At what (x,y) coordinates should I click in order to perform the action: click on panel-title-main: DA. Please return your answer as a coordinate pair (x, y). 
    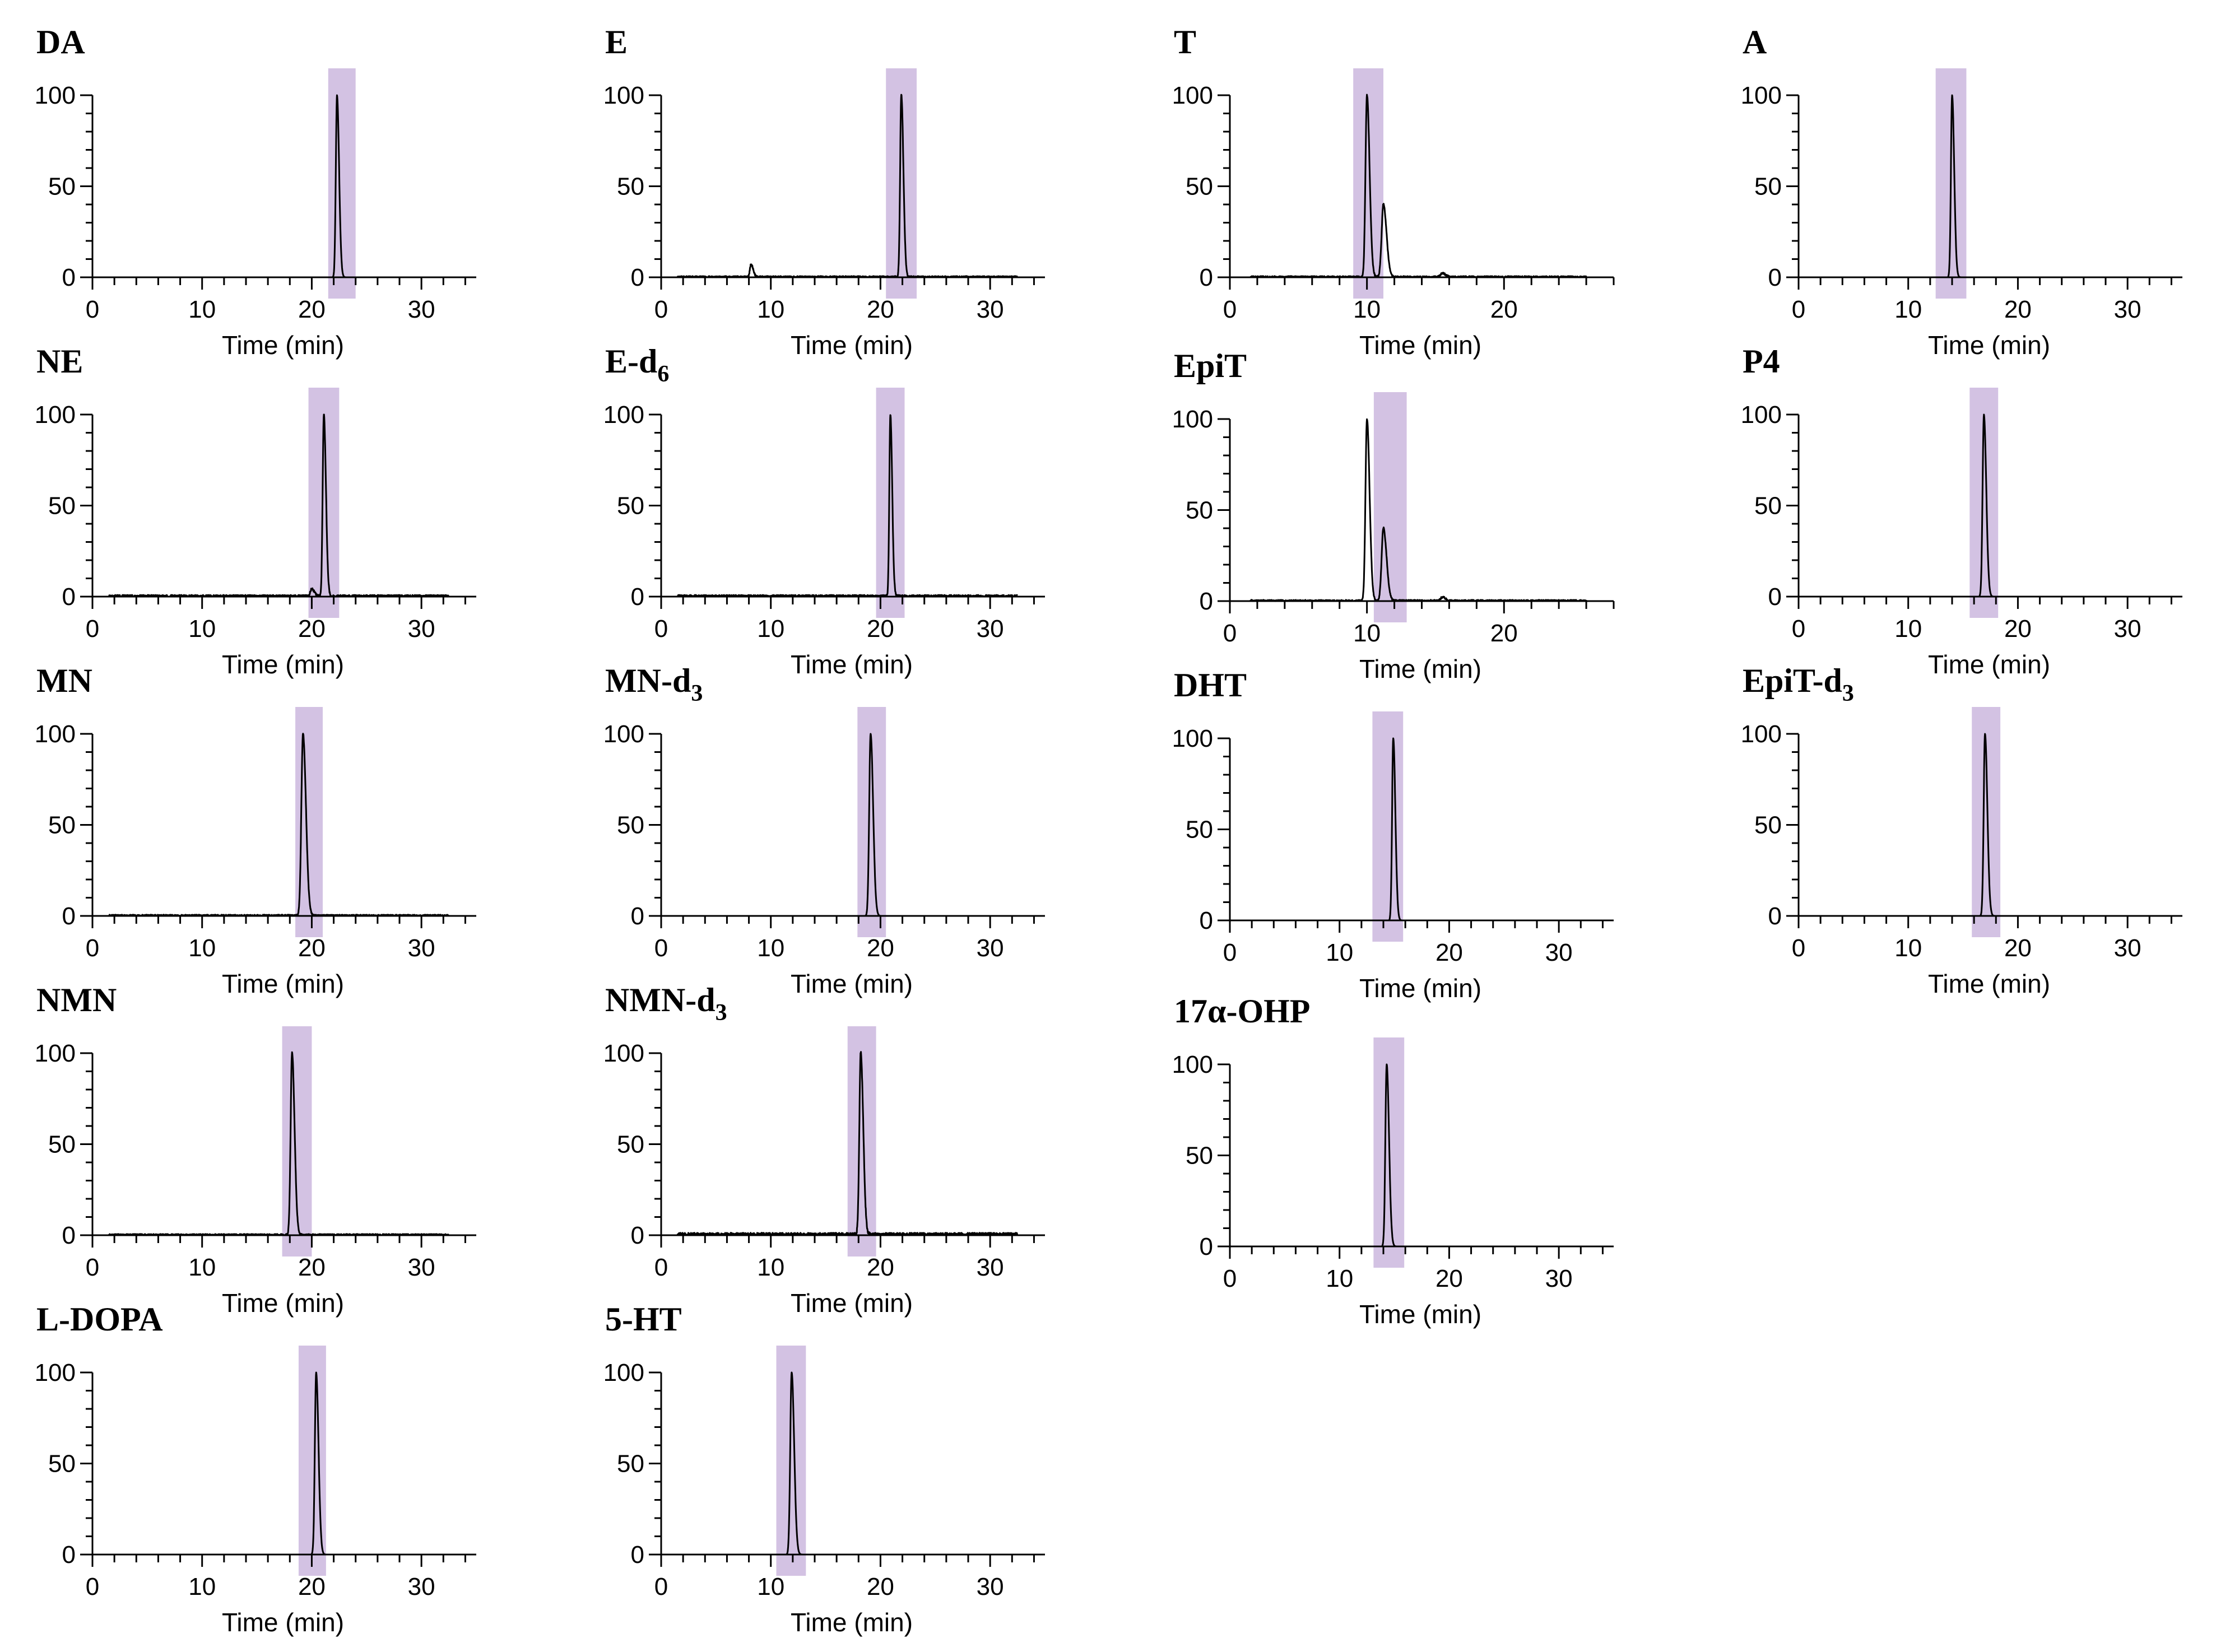
    Looking at the image, I should click on (60, 42).